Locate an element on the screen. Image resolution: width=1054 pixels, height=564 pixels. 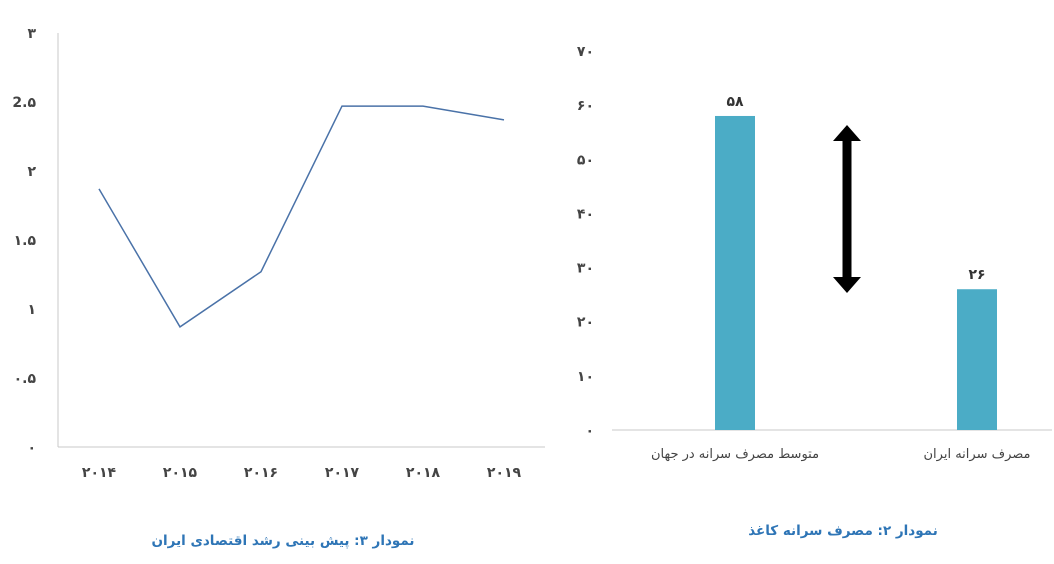
line-chart-y-tick-label: ۲ is located at coordinates (31, 172).